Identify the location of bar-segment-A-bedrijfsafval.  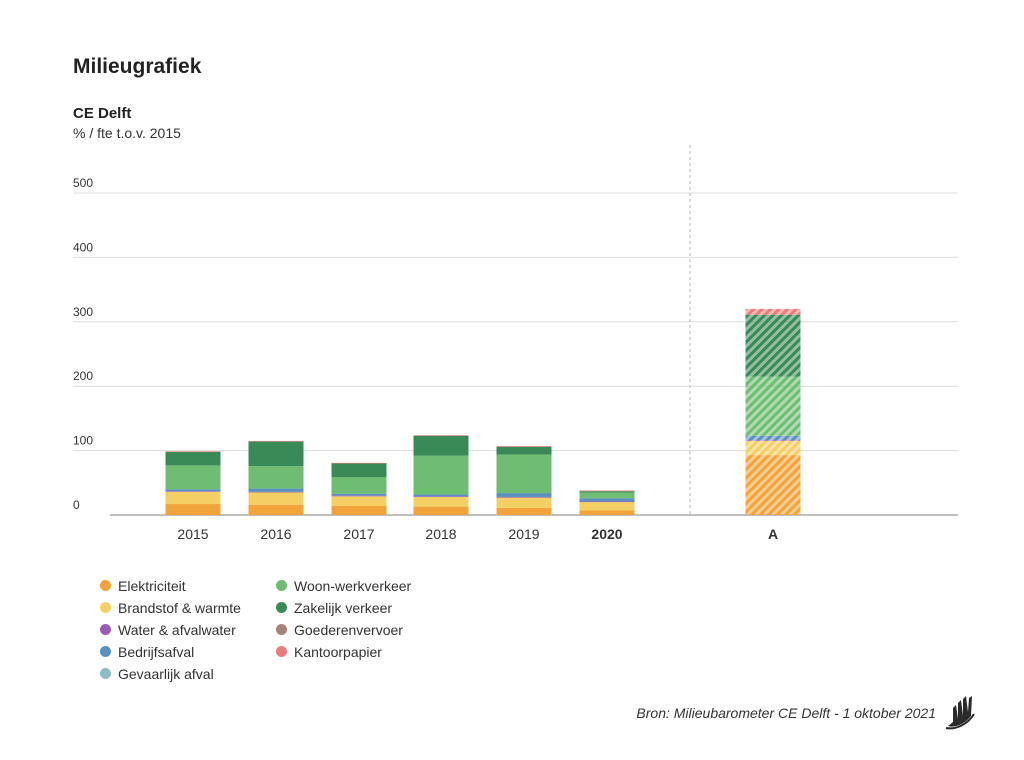
(773, 438).